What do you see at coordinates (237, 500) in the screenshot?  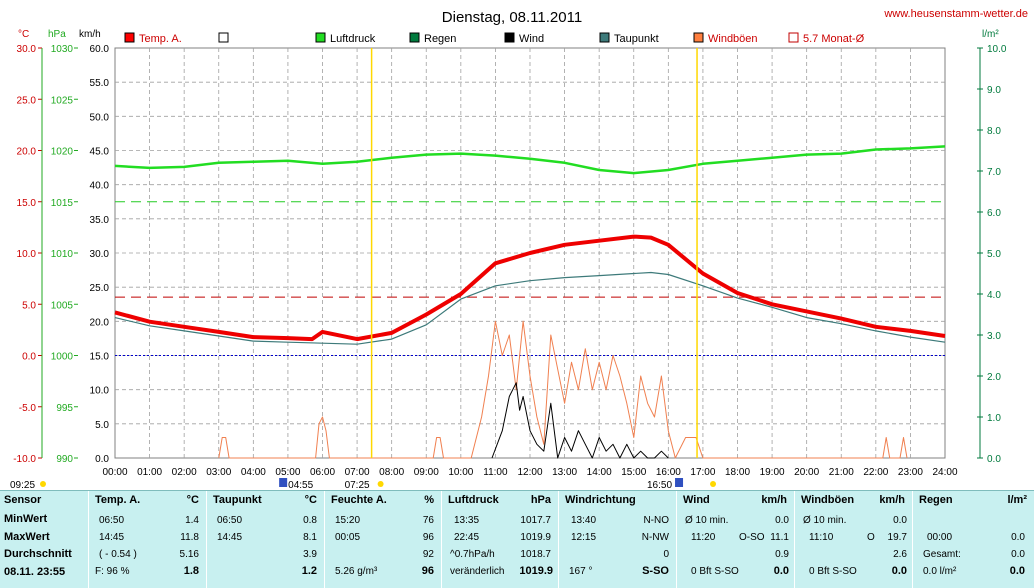 I see `dew-title: Taupunkt` at bounding box center [237, 500].